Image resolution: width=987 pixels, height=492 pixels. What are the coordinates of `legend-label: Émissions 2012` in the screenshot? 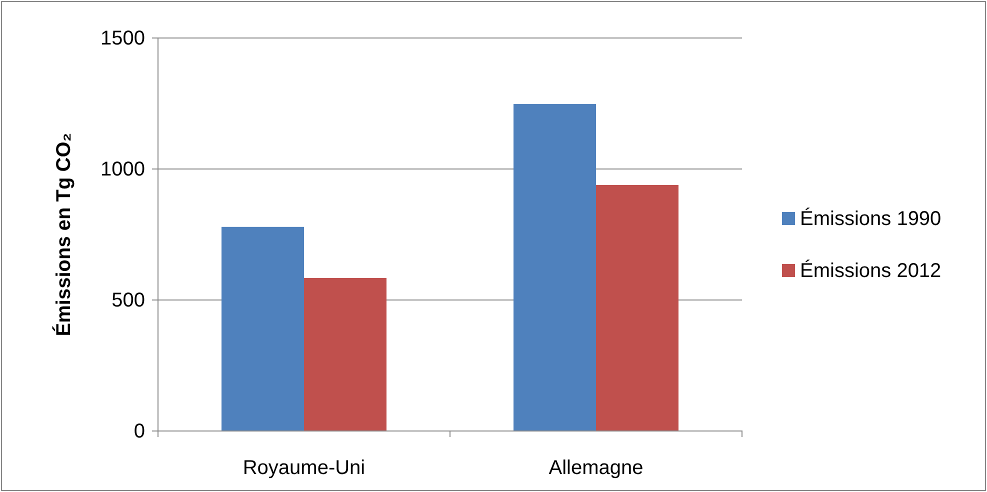 It's located at (871, 270).